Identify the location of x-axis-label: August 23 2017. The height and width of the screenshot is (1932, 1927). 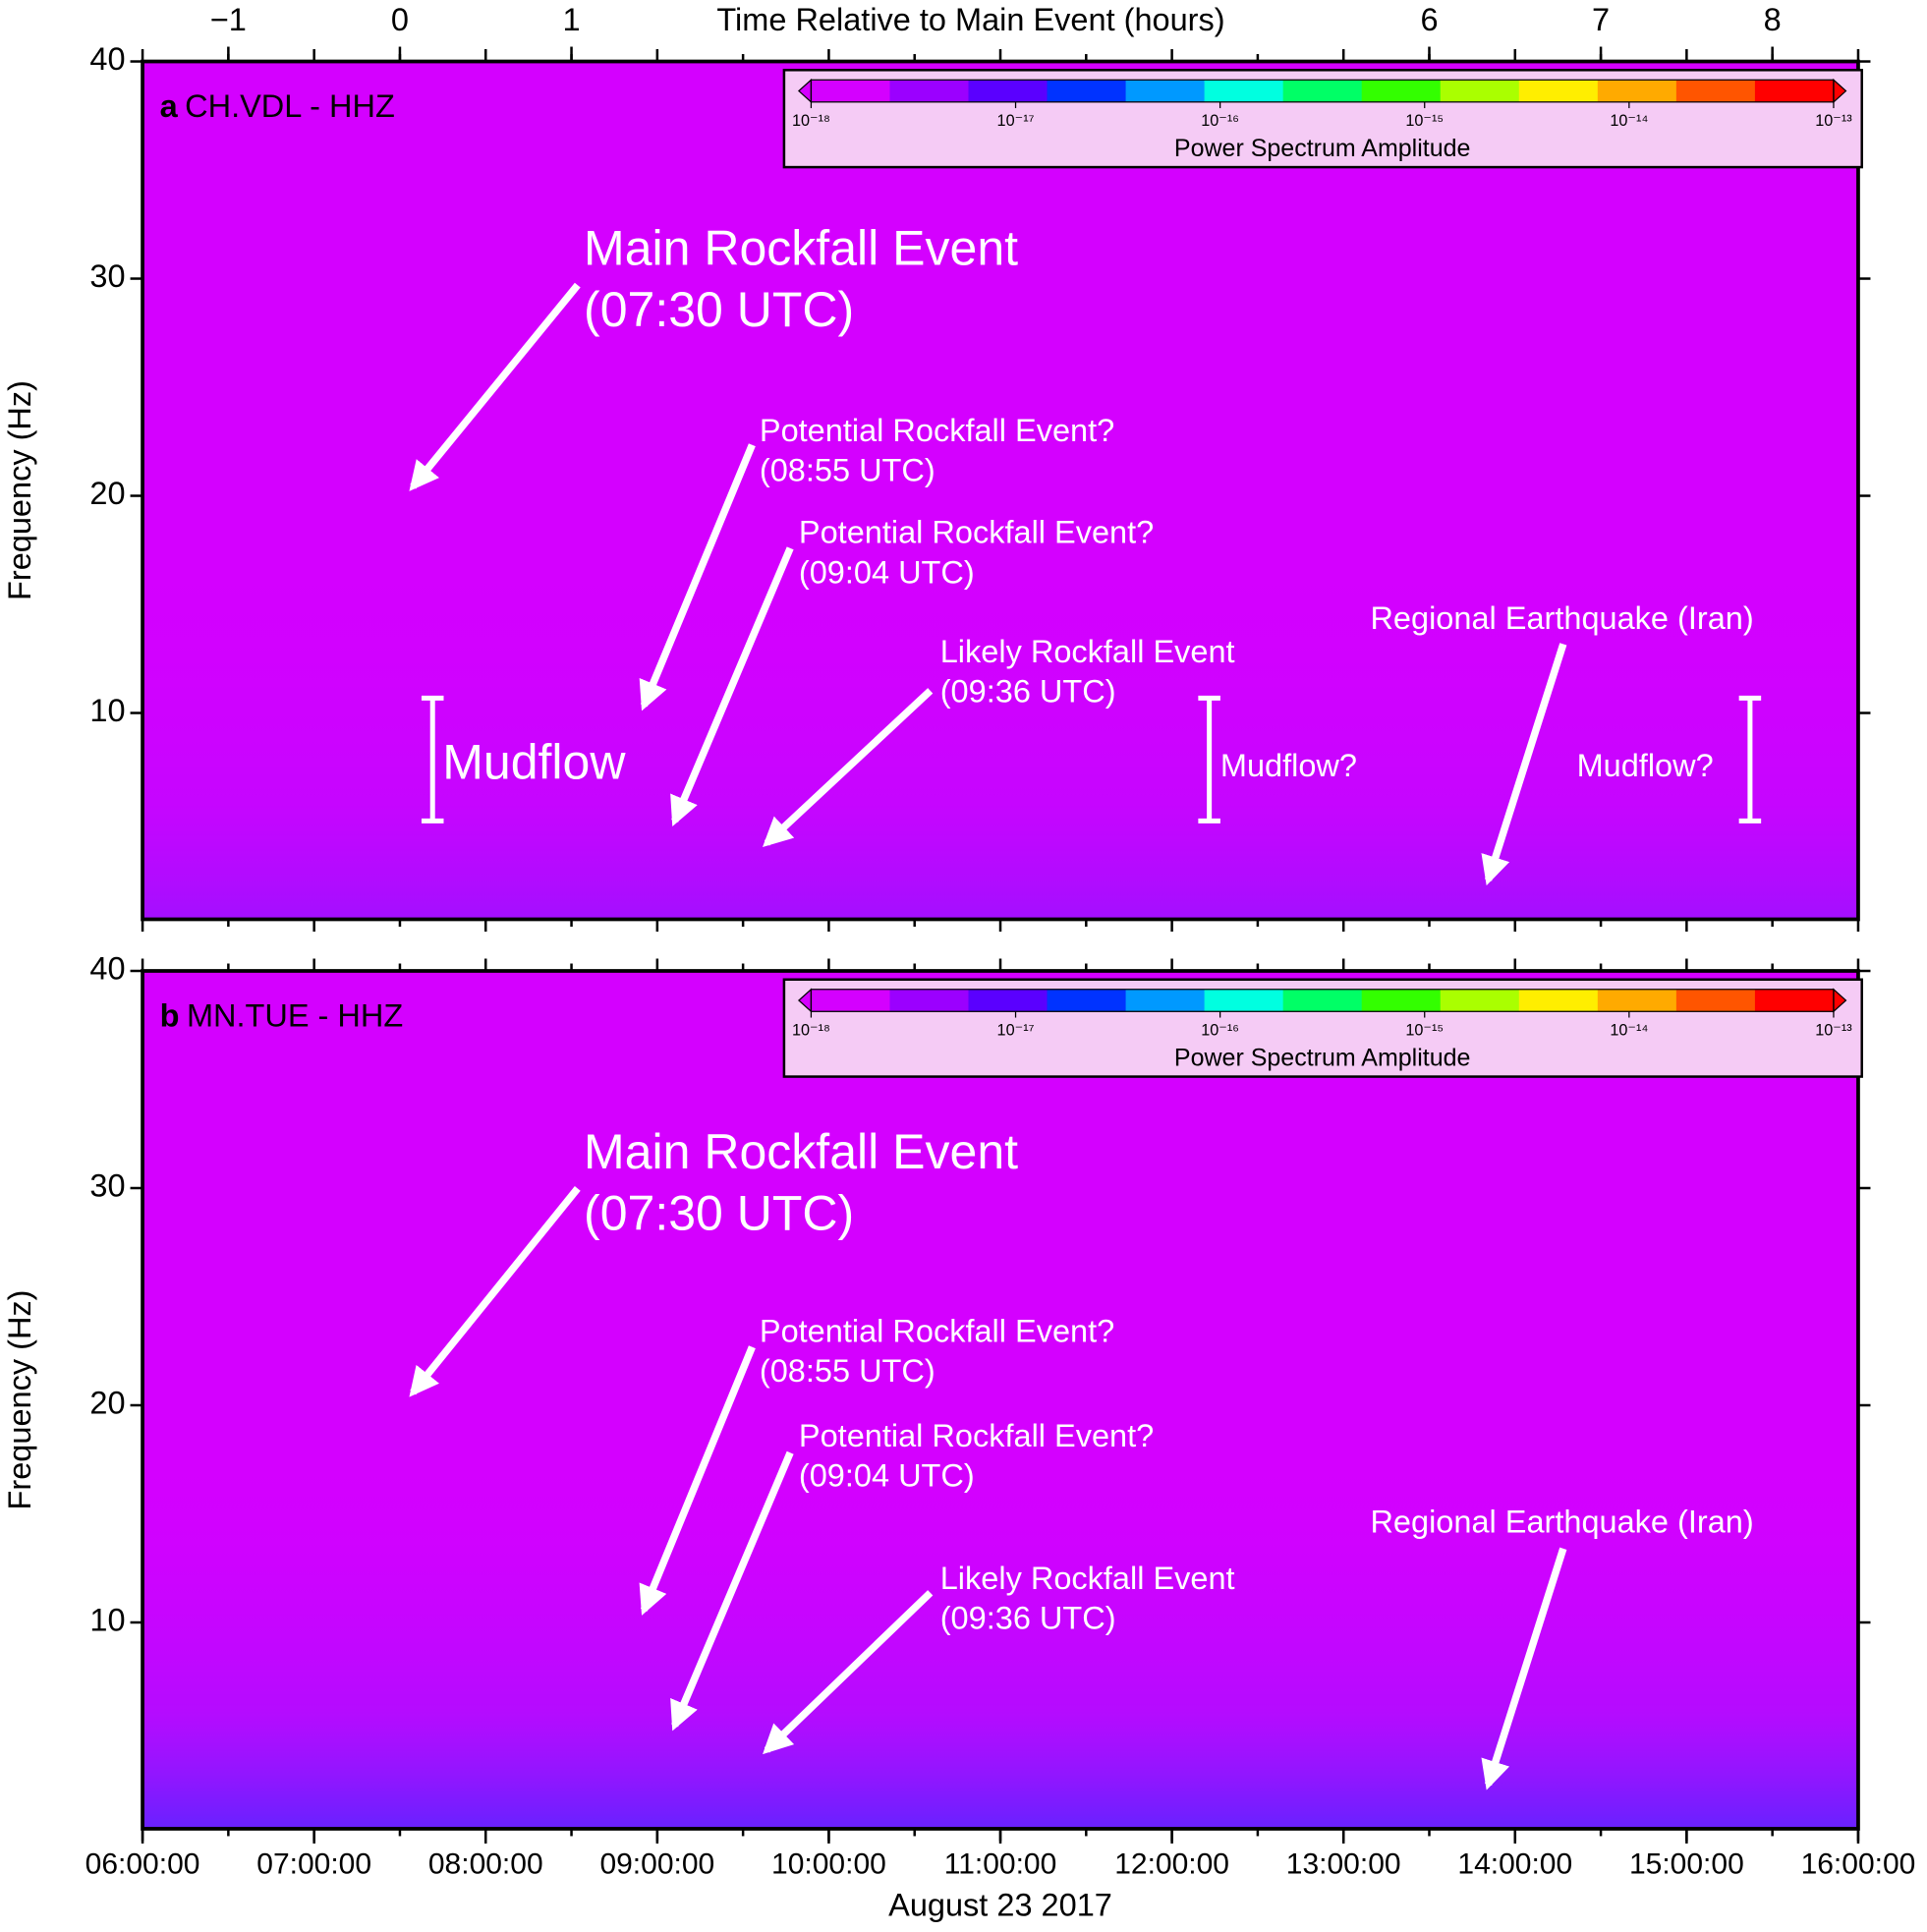
(1000, 1905).